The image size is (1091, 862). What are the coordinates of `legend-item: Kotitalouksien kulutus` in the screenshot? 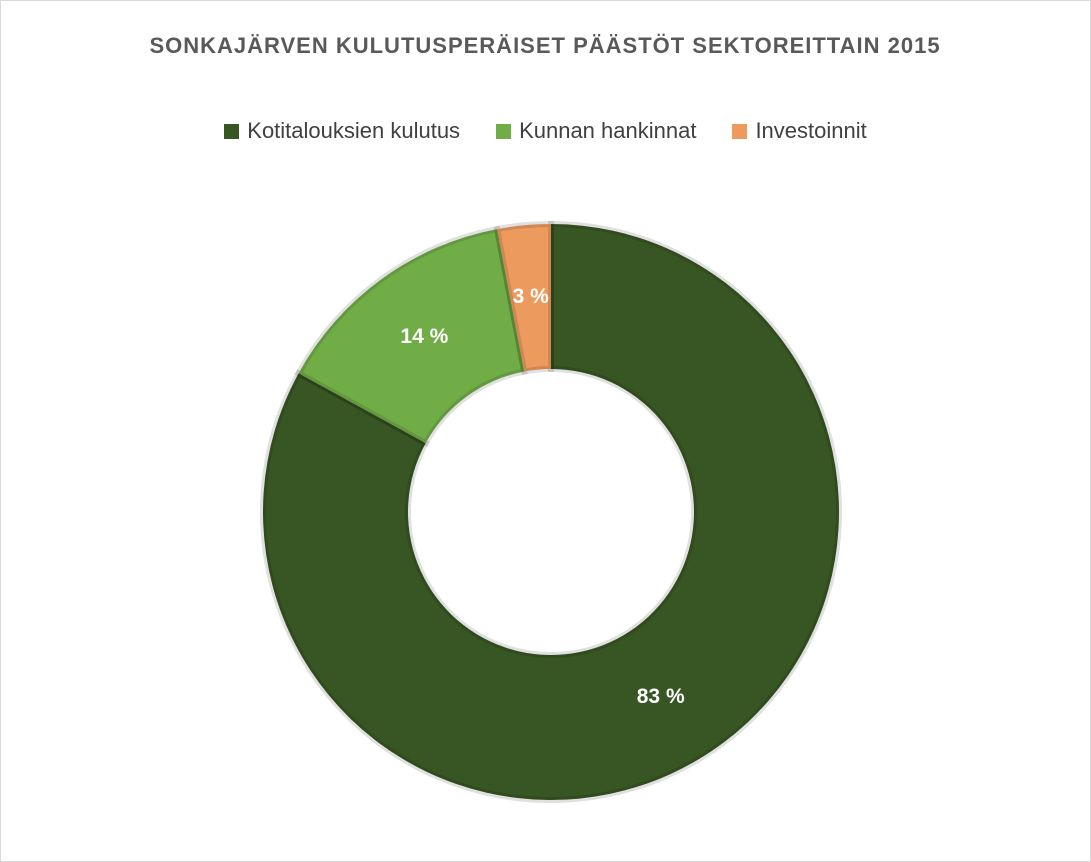 It's located at (342, 131).